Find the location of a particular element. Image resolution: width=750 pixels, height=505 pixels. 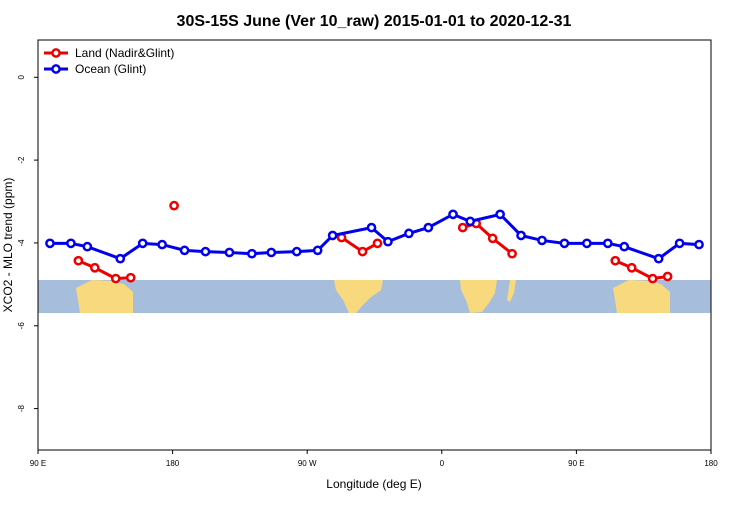

x-tick-label: 0 is located at coordinates (442, 463).